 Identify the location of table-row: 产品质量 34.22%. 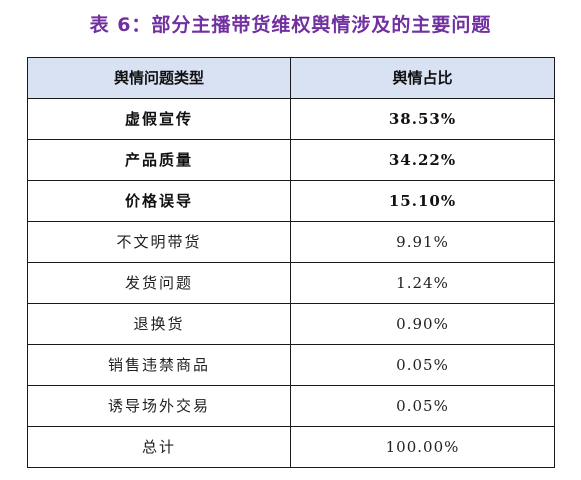
(291, 160).